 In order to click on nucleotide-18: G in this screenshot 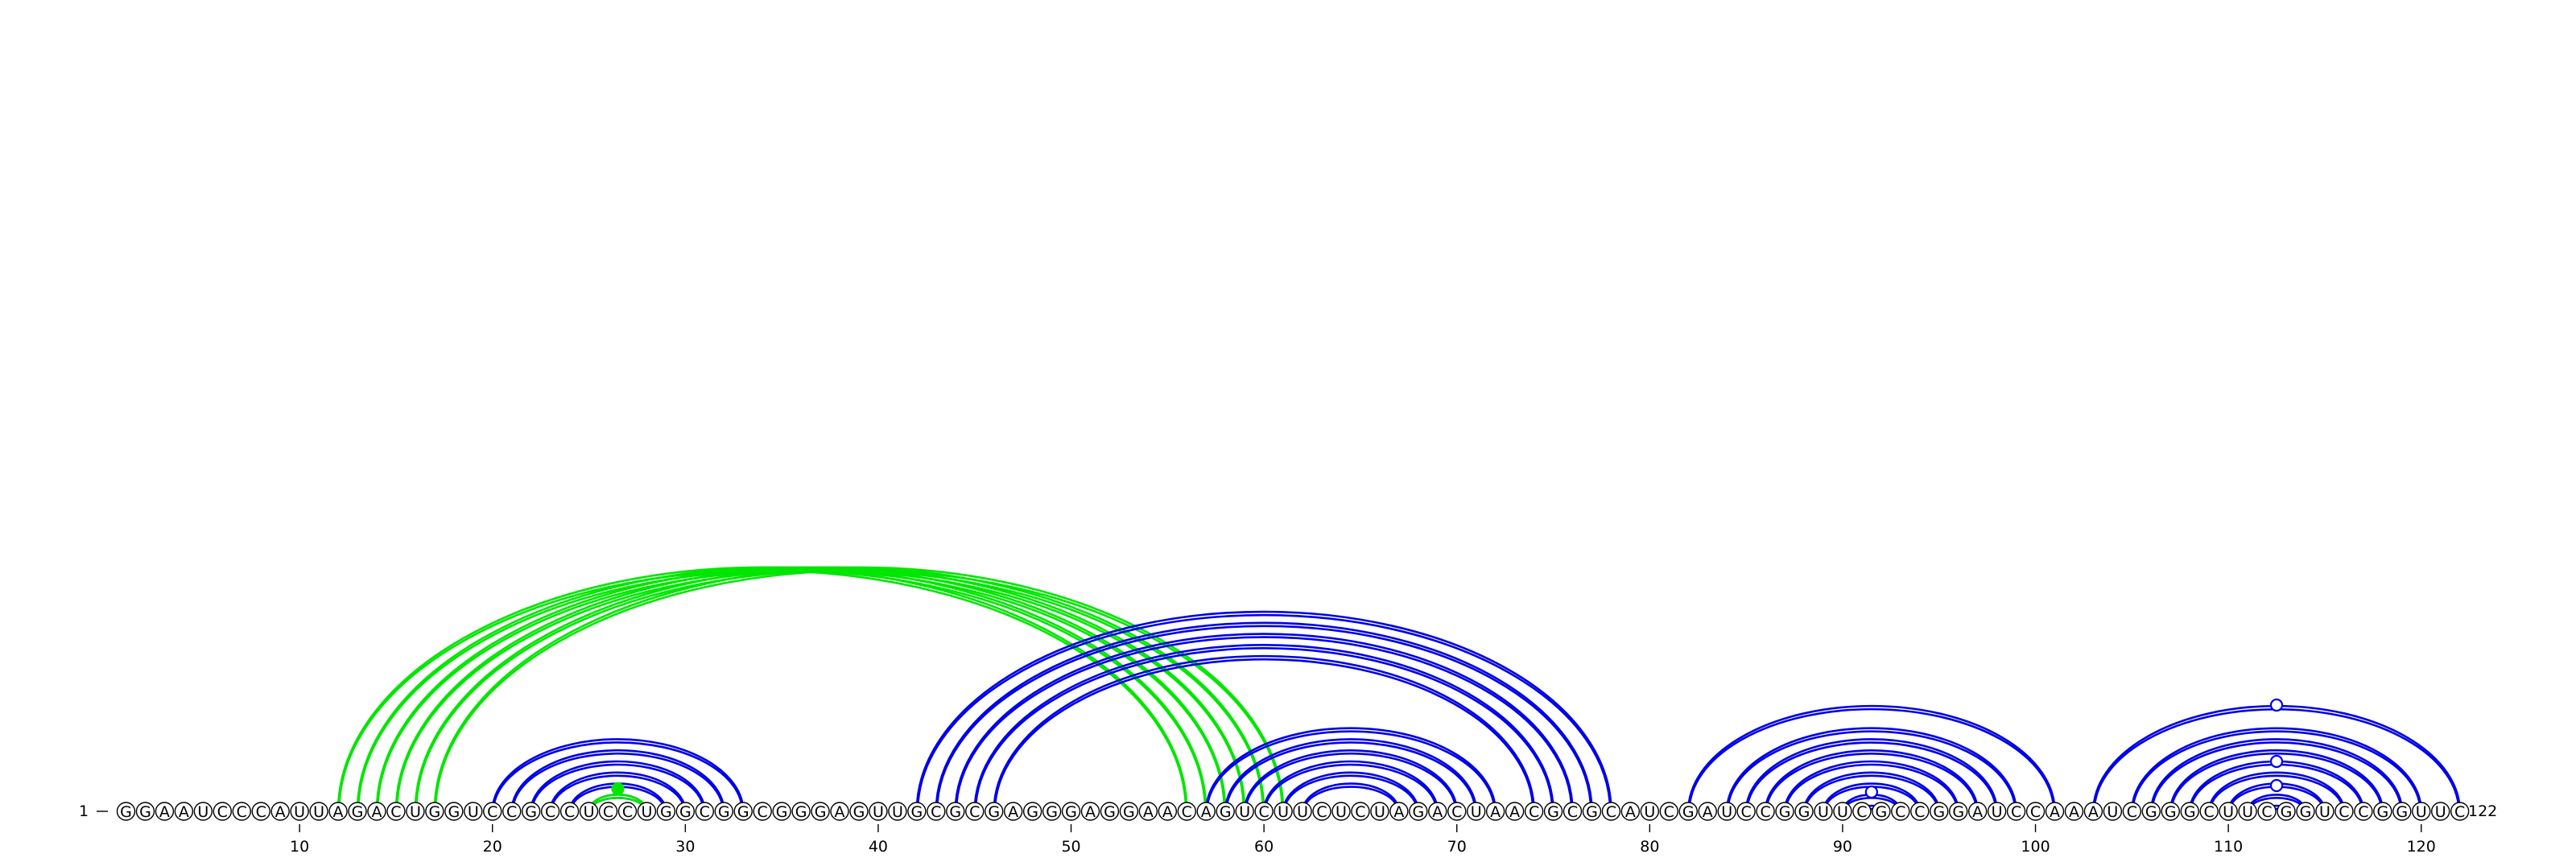, I will do `click(454, 812)`.